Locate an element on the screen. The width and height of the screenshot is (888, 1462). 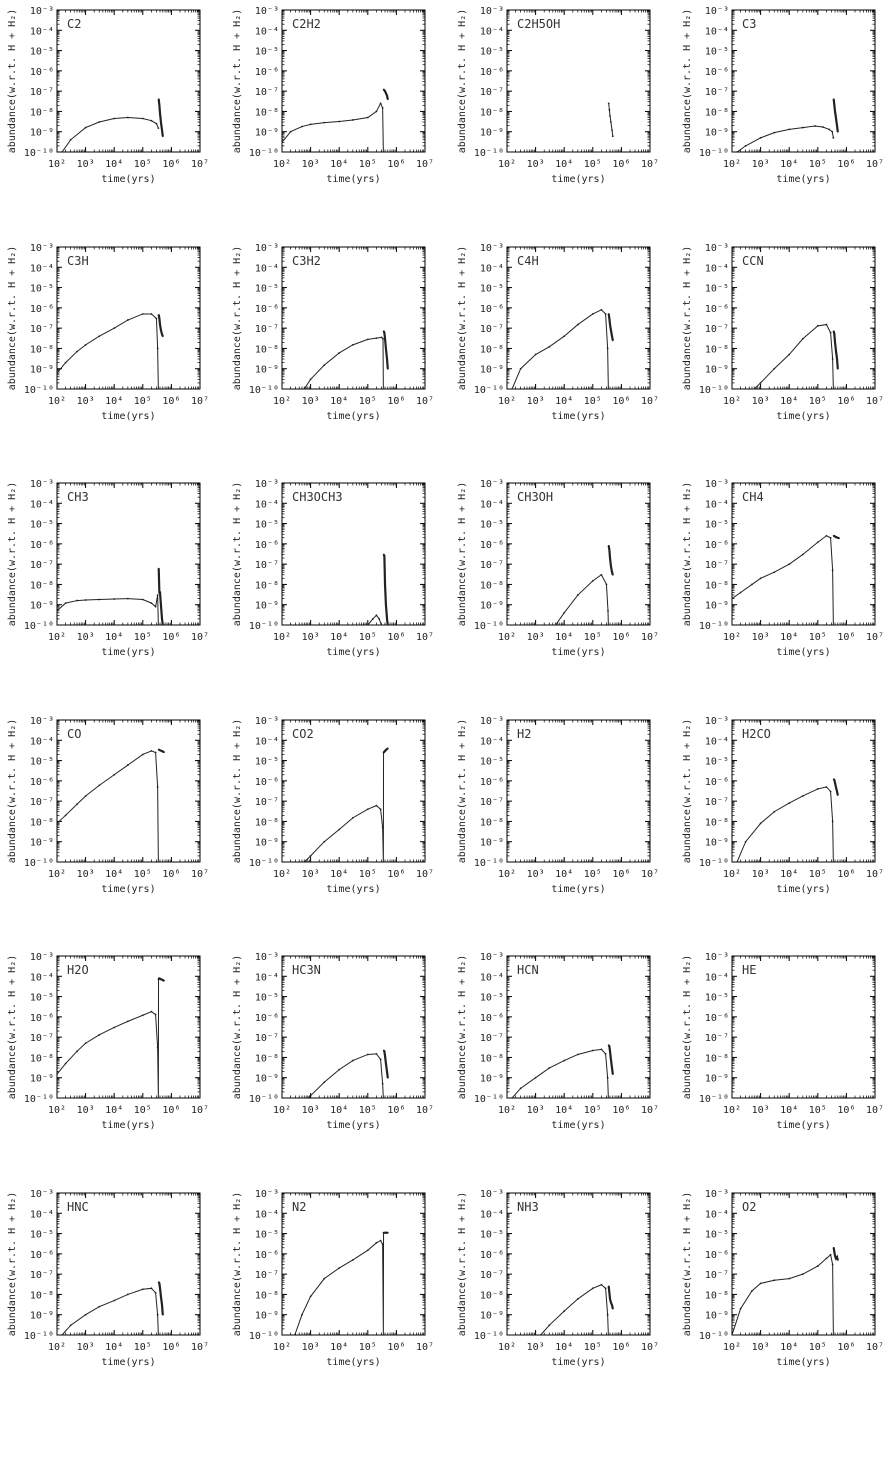
species-label: H2O is located at coordinates (78, 970).